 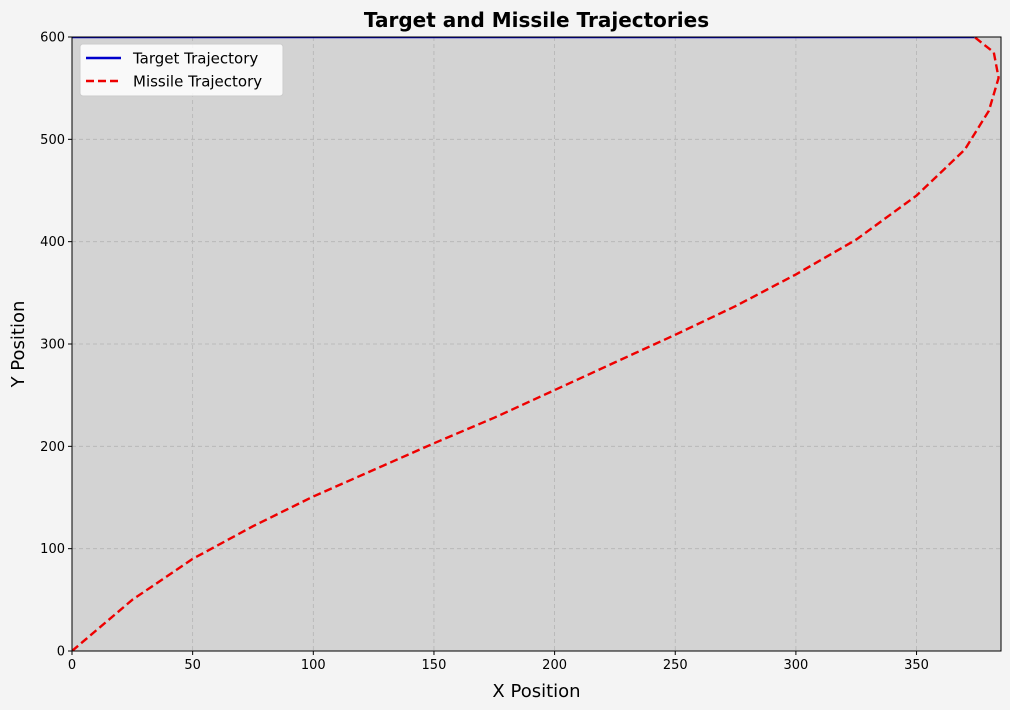 I want to click on y-tick-label: 600, so click(x=52, y=38).